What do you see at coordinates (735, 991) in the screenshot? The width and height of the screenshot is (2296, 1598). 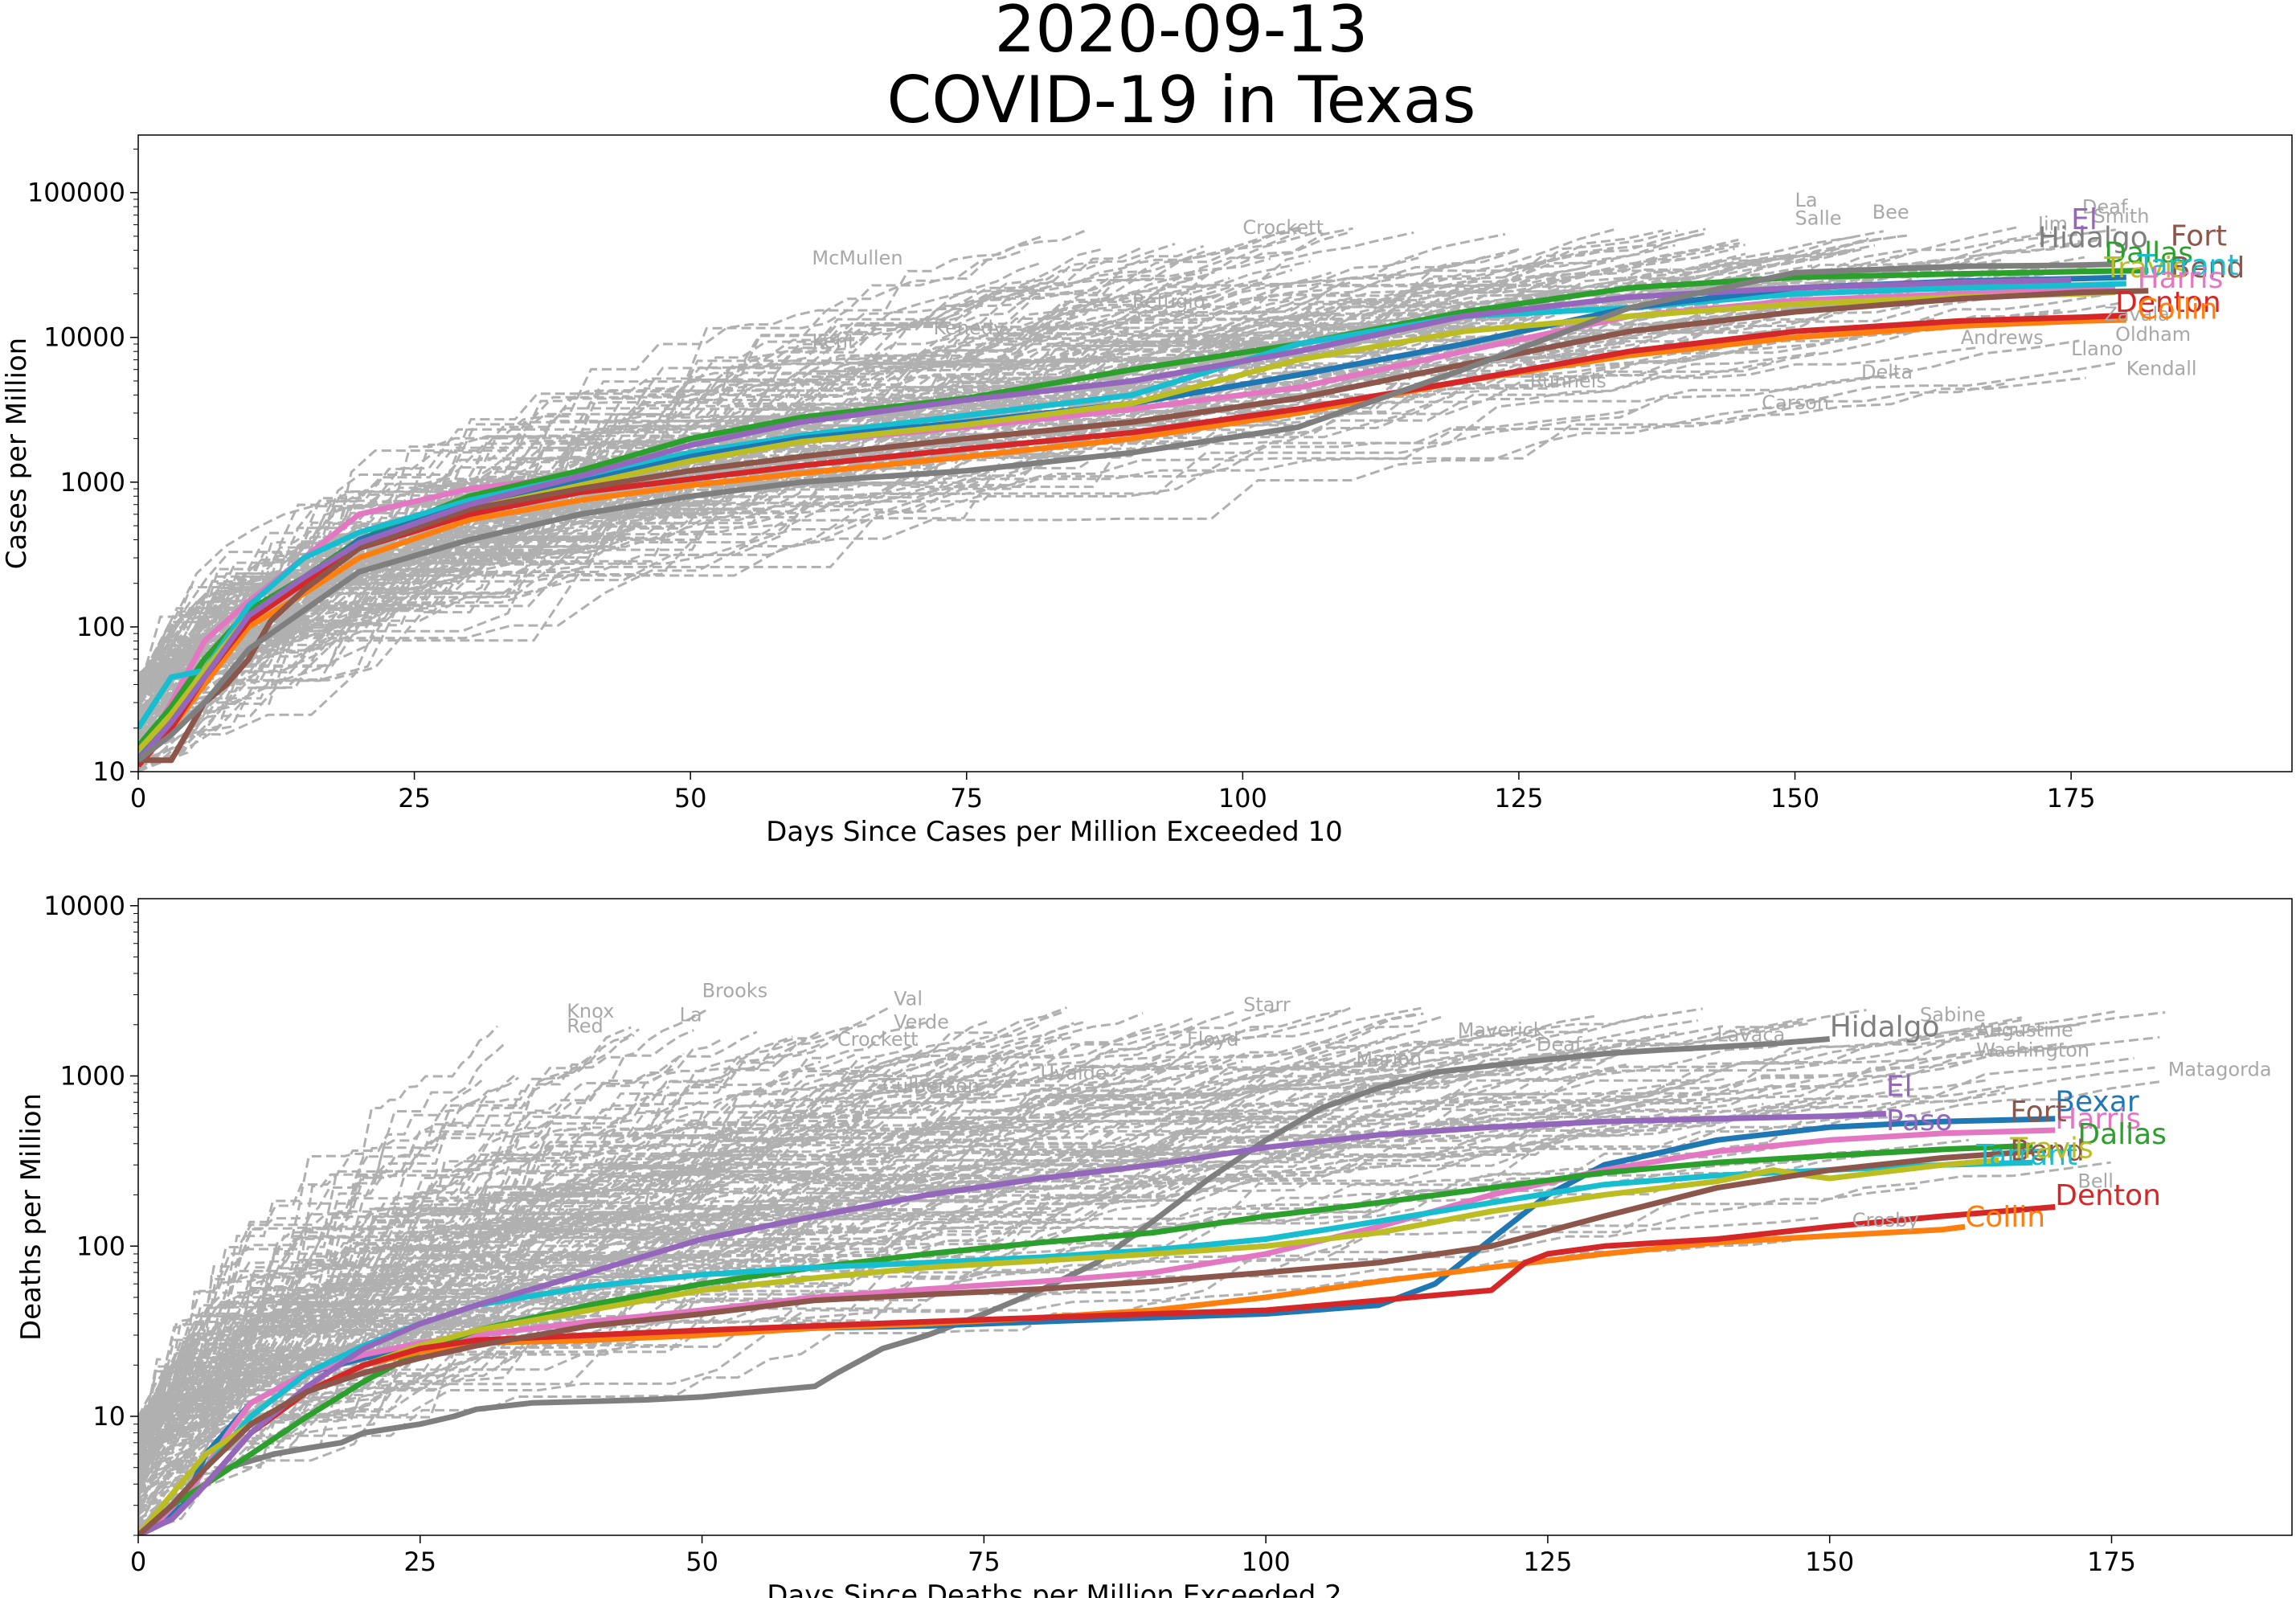 I see `county-label: Brooks` at bounding box center [735, 991].